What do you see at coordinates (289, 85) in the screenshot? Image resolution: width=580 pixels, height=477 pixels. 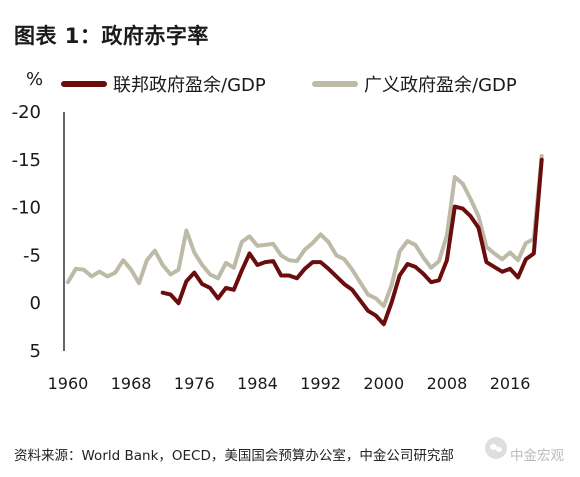 I see `legend: 联邦政府盈余/GDP 广义政府盈余/GDP` at bounding box center [289, 85].